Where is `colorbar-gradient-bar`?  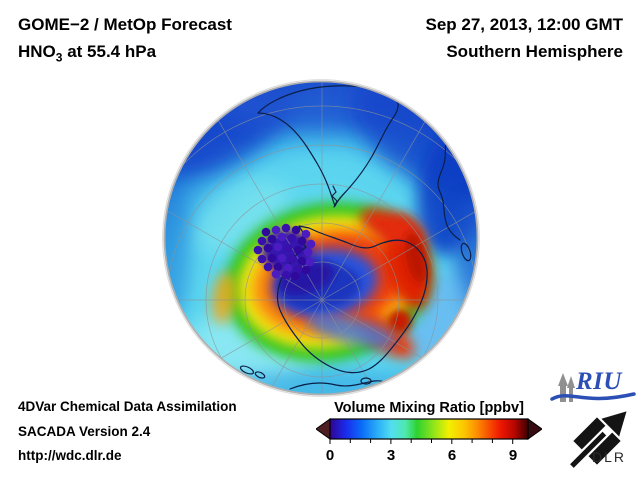
colorbar-gradient-bar is located at coordinates (429, 429).